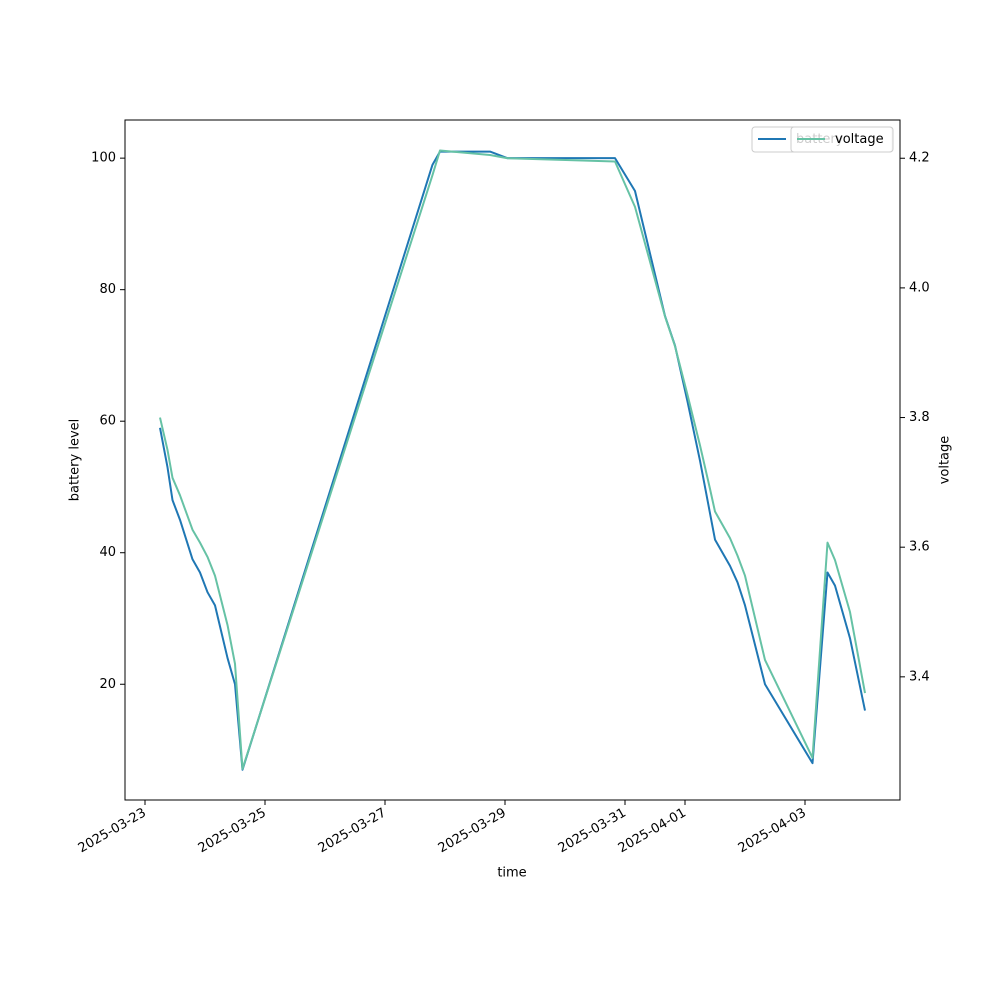 The width and height of the screenshot is (1000, 1000). What do you see at coordinates (772, 831) in the screenshot?
I see `x-tick-label: 2025-04-03` at bounding box center [772, 831].